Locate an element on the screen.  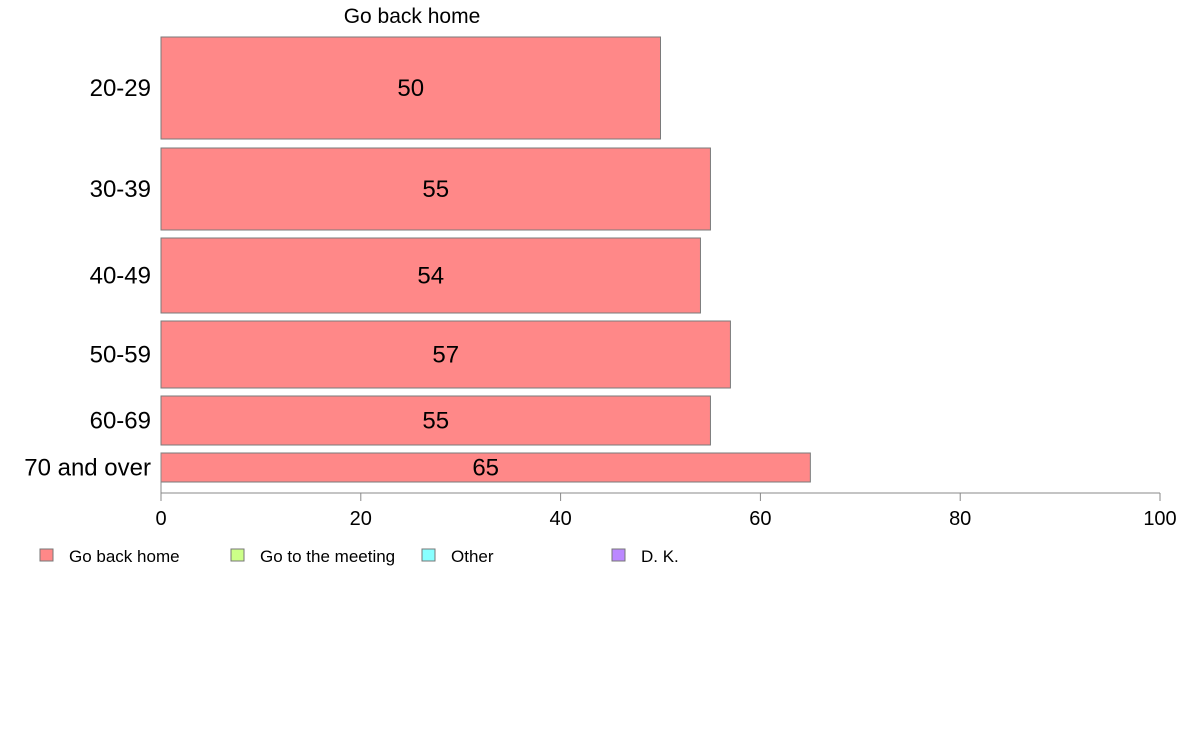
legend: Go back home Go to the meeting Other D. K. is located at coordinates (359, 556).